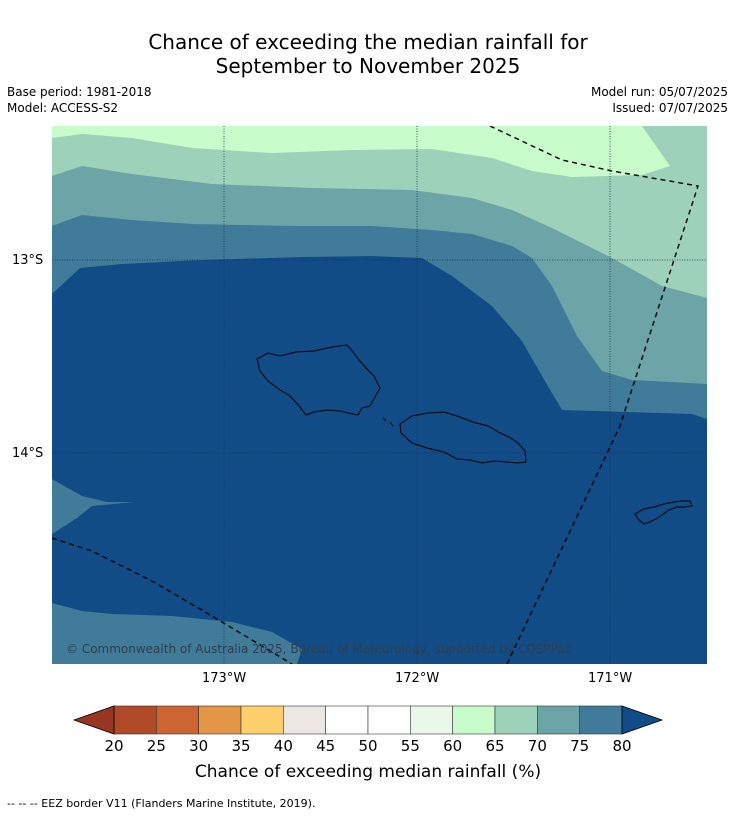 This screenshot has height=816, width=736. I want to click on colorbar-label: Chance of exceeding median rainfall (%), so click(368, 772).